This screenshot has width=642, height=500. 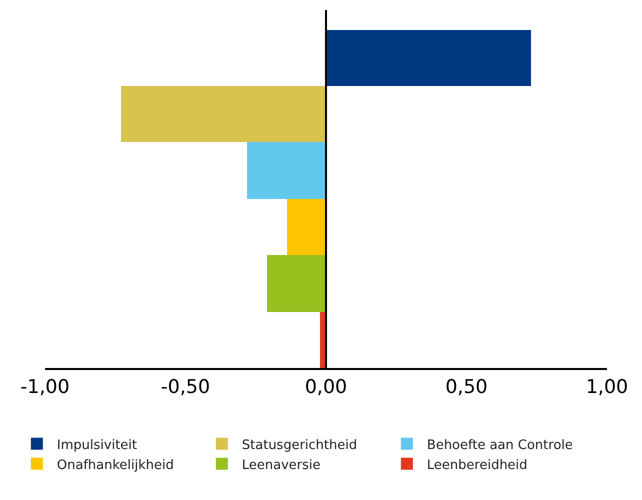 What do you see at coordinates (115, 465) in the screenshot?
I see `legend-label: Onafhankelijkheid` at bounding box center [115, 465].